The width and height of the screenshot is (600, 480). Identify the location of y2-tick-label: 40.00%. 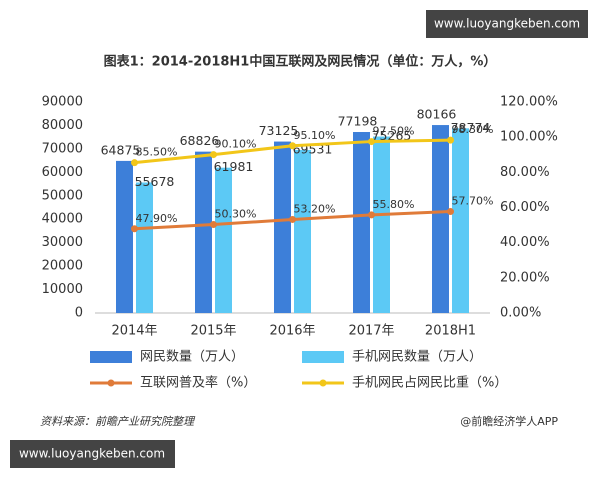
(525, 242).